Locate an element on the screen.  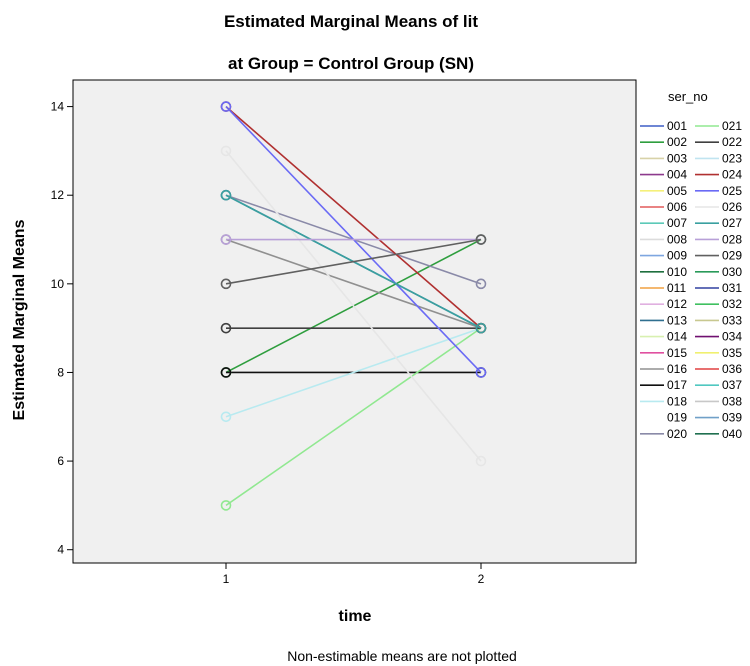
legend-label-023: 023 is located at coordinates (732, 158).